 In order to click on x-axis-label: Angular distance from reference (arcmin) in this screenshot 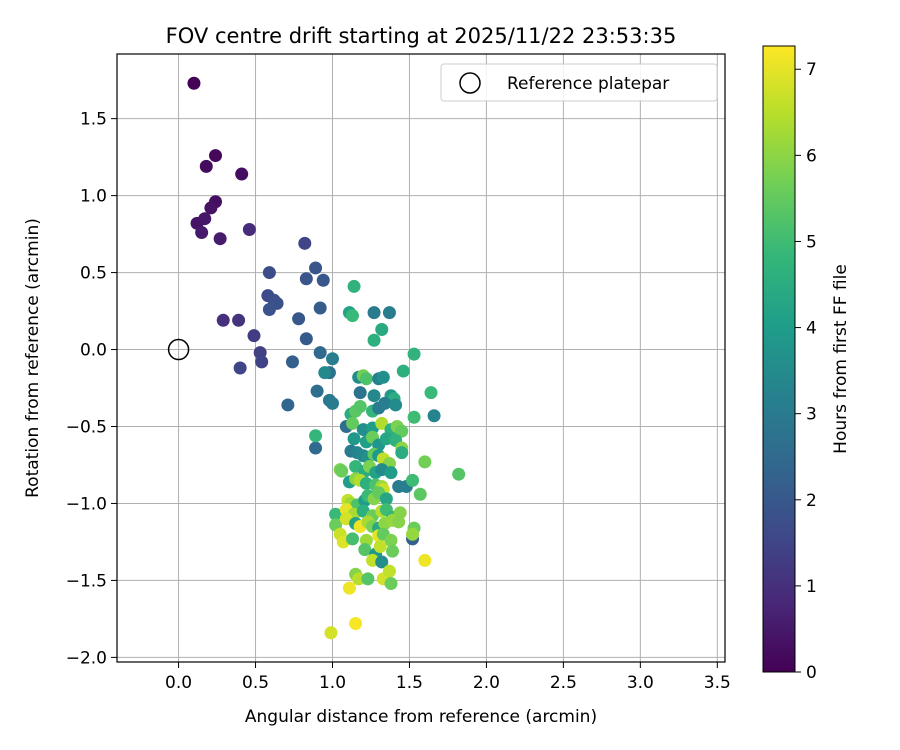, I will do `click(421, 717)`.